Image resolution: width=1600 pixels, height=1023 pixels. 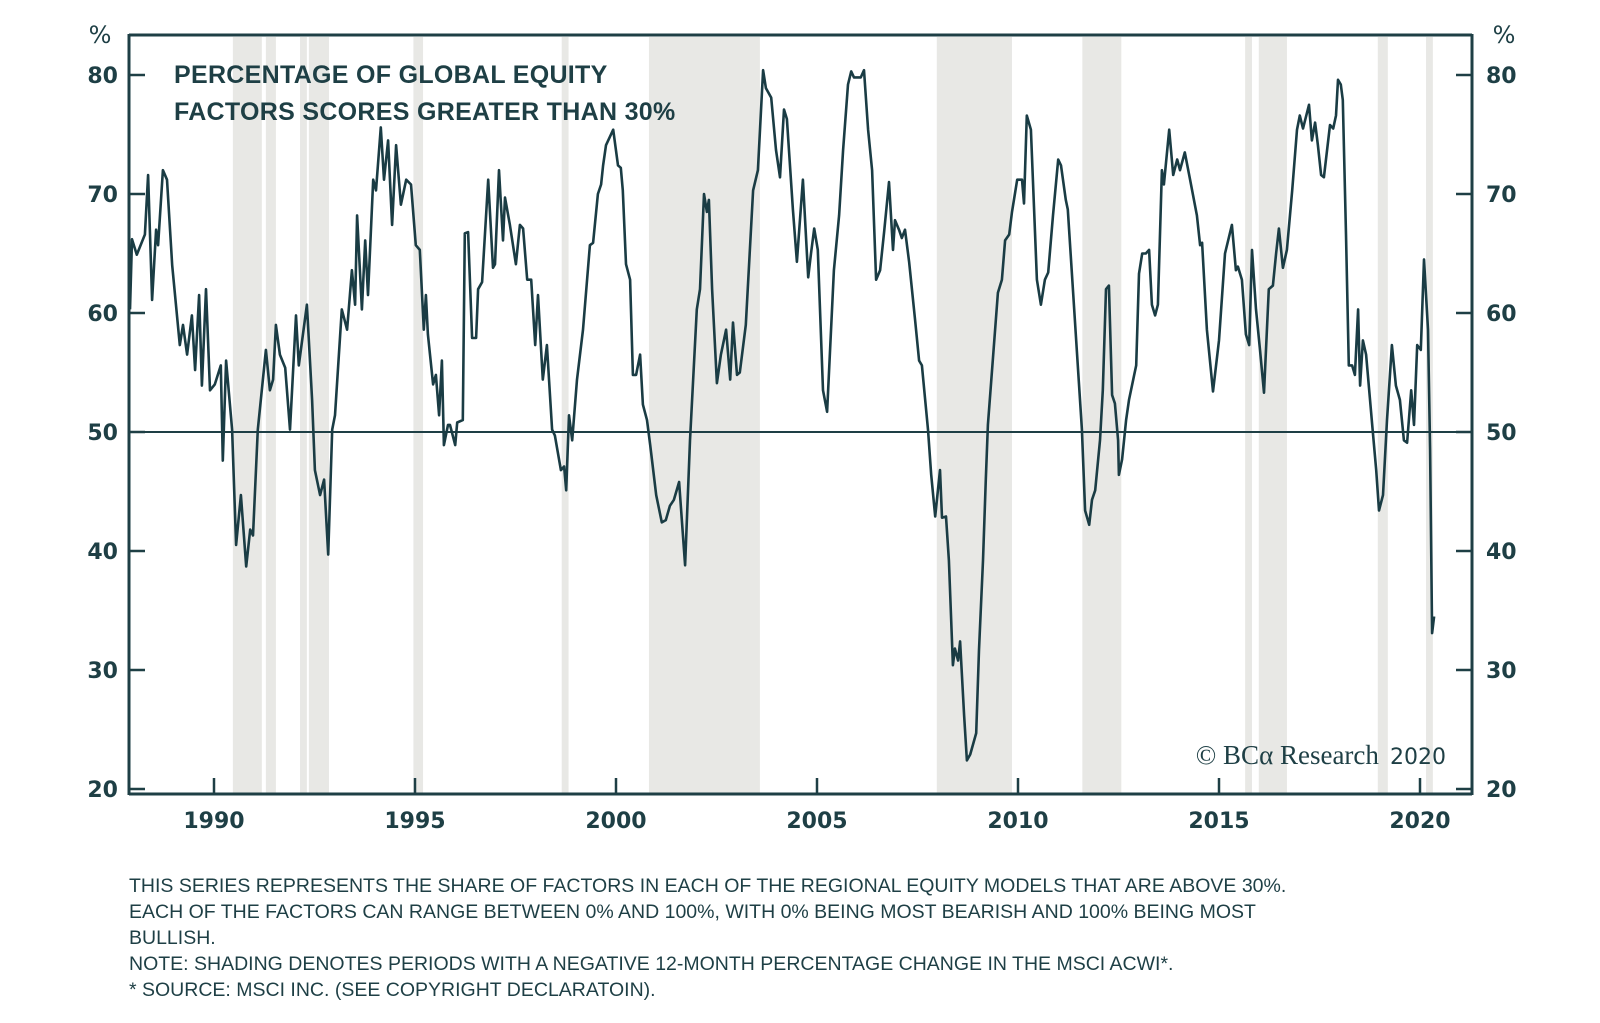 What do you see at coordinates (414, 821) in the screenshot?
I see `x-tick-label: 1995` at bounding box center [414, 821].